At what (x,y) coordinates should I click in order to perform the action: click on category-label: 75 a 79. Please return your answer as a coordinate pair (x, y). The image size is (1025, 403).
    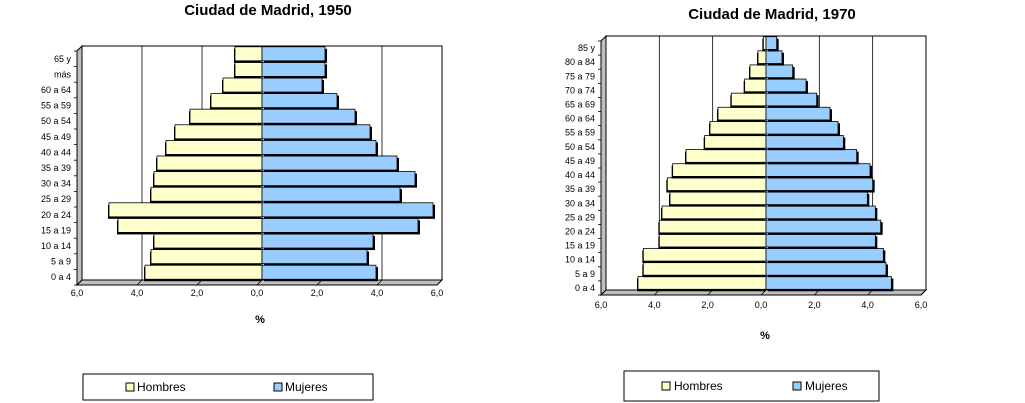
    Looking at the image, I should click on (580, 76).